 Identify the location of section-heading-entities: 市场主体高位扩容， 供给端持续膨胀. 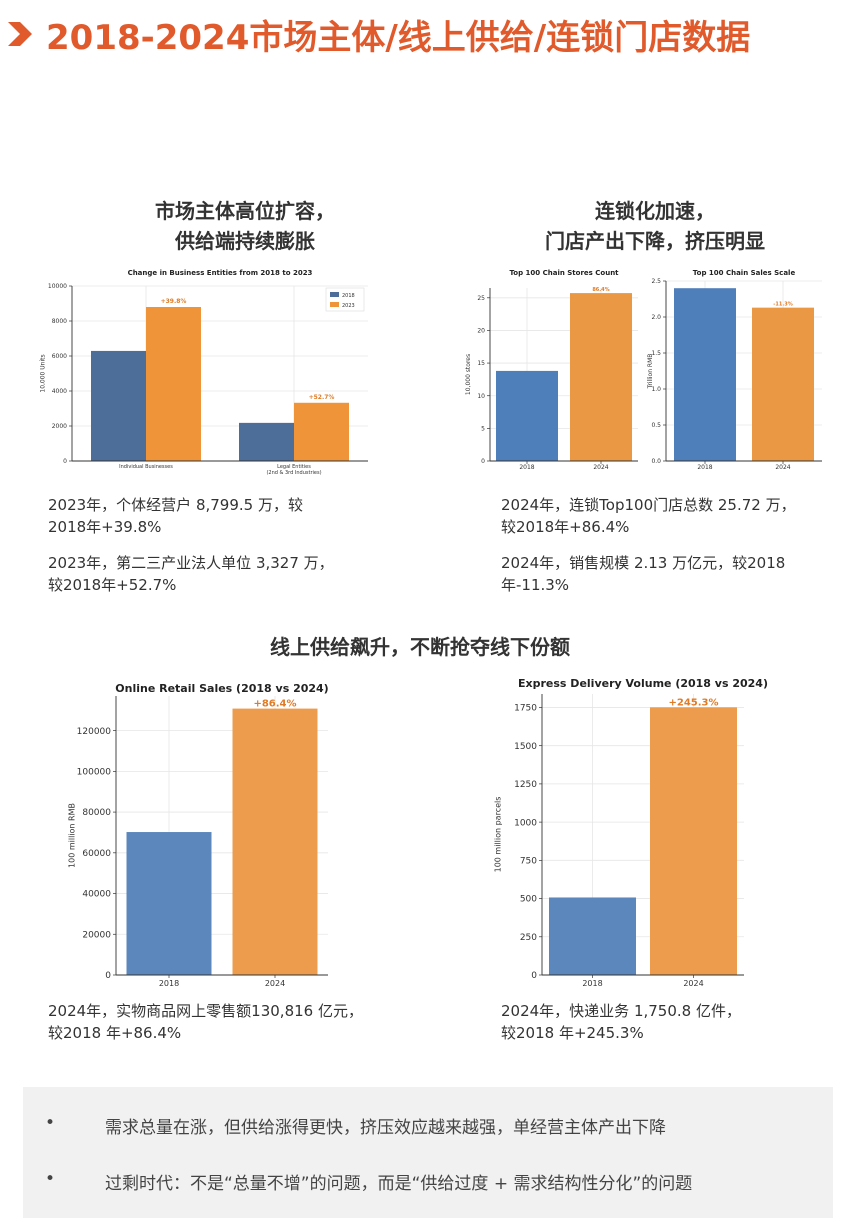
(245, 226).